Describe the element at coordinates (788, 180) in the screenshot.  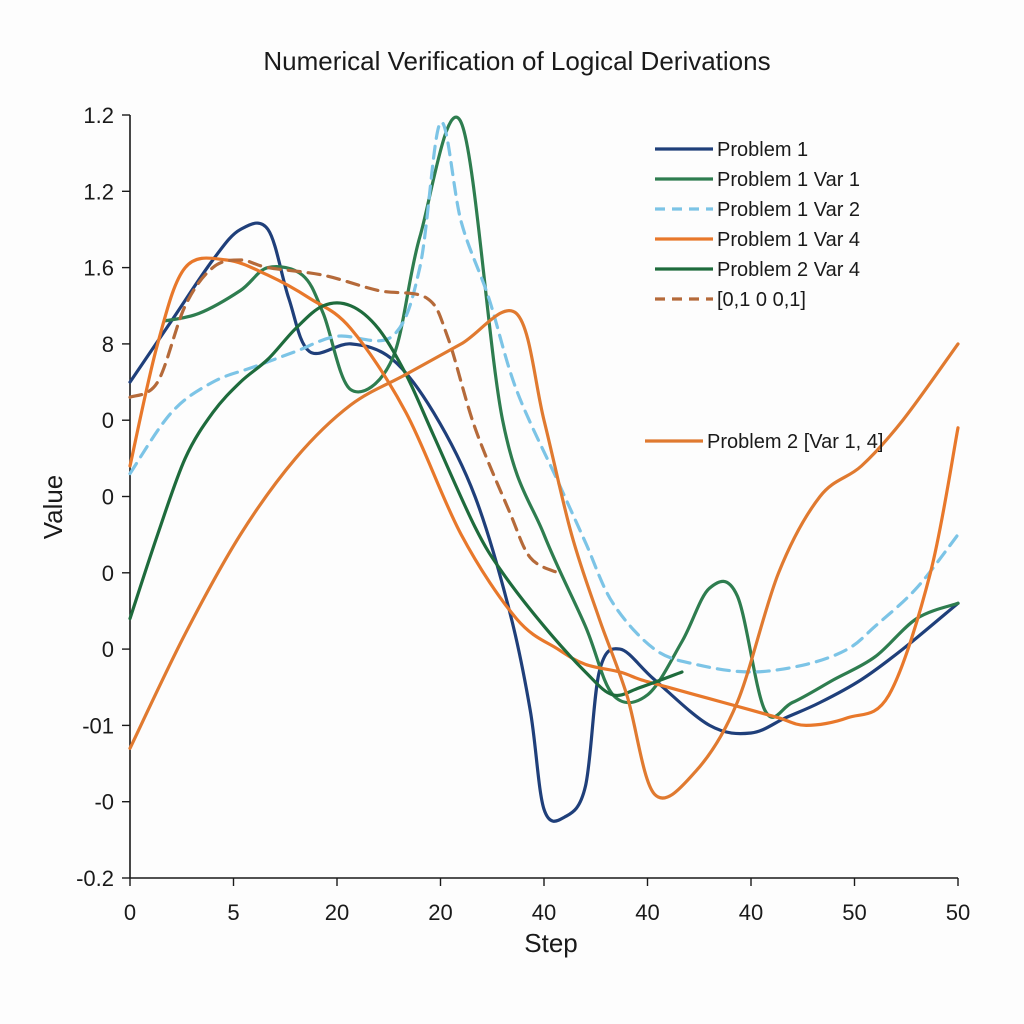
I see `legend-label-problem-1-var-1: Problem 1 Var 1` at that location.